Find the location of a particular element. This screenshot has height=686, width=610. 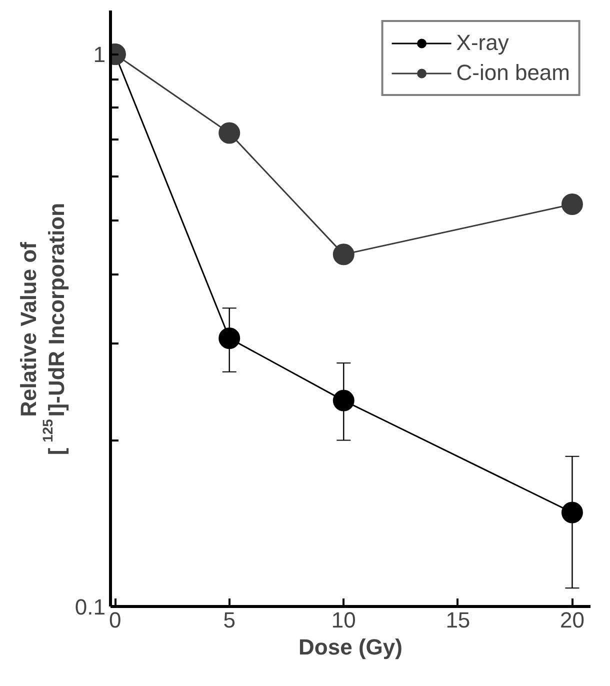

legend-label: X-ray is located at coordinates (482, 43).